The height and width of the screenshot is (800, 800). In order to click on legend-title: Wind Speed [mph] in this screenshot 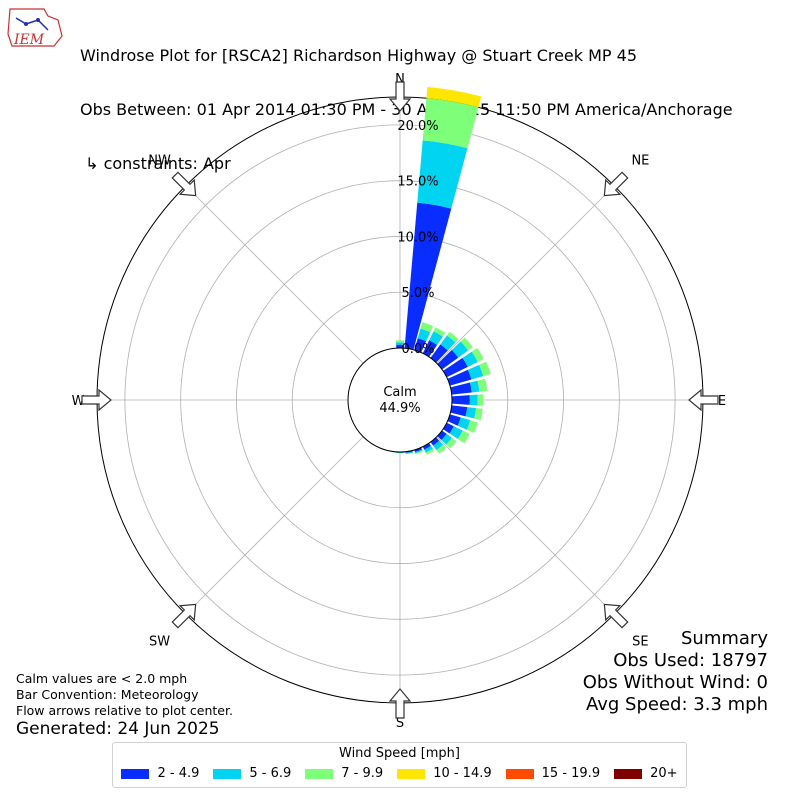, I will do `click(399, 753)`.